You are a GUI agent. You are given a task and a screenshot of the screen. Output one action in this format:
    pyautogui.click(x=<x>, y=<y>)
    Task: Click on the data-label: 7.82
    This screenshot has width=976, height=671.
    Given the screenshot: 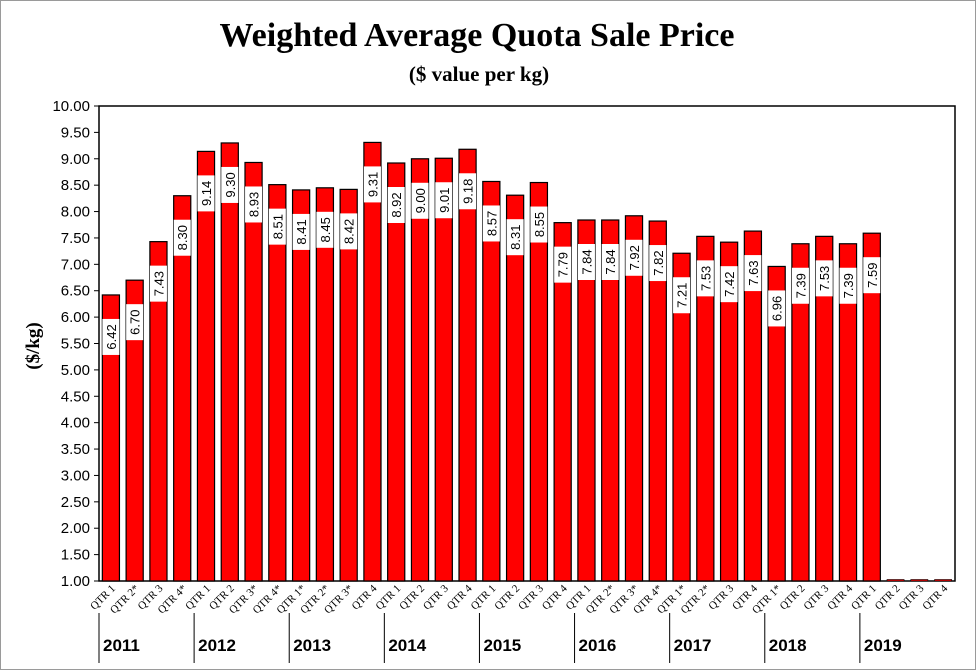 What is the action you would take?
    pyautogui.click(x=658, y=262)
    